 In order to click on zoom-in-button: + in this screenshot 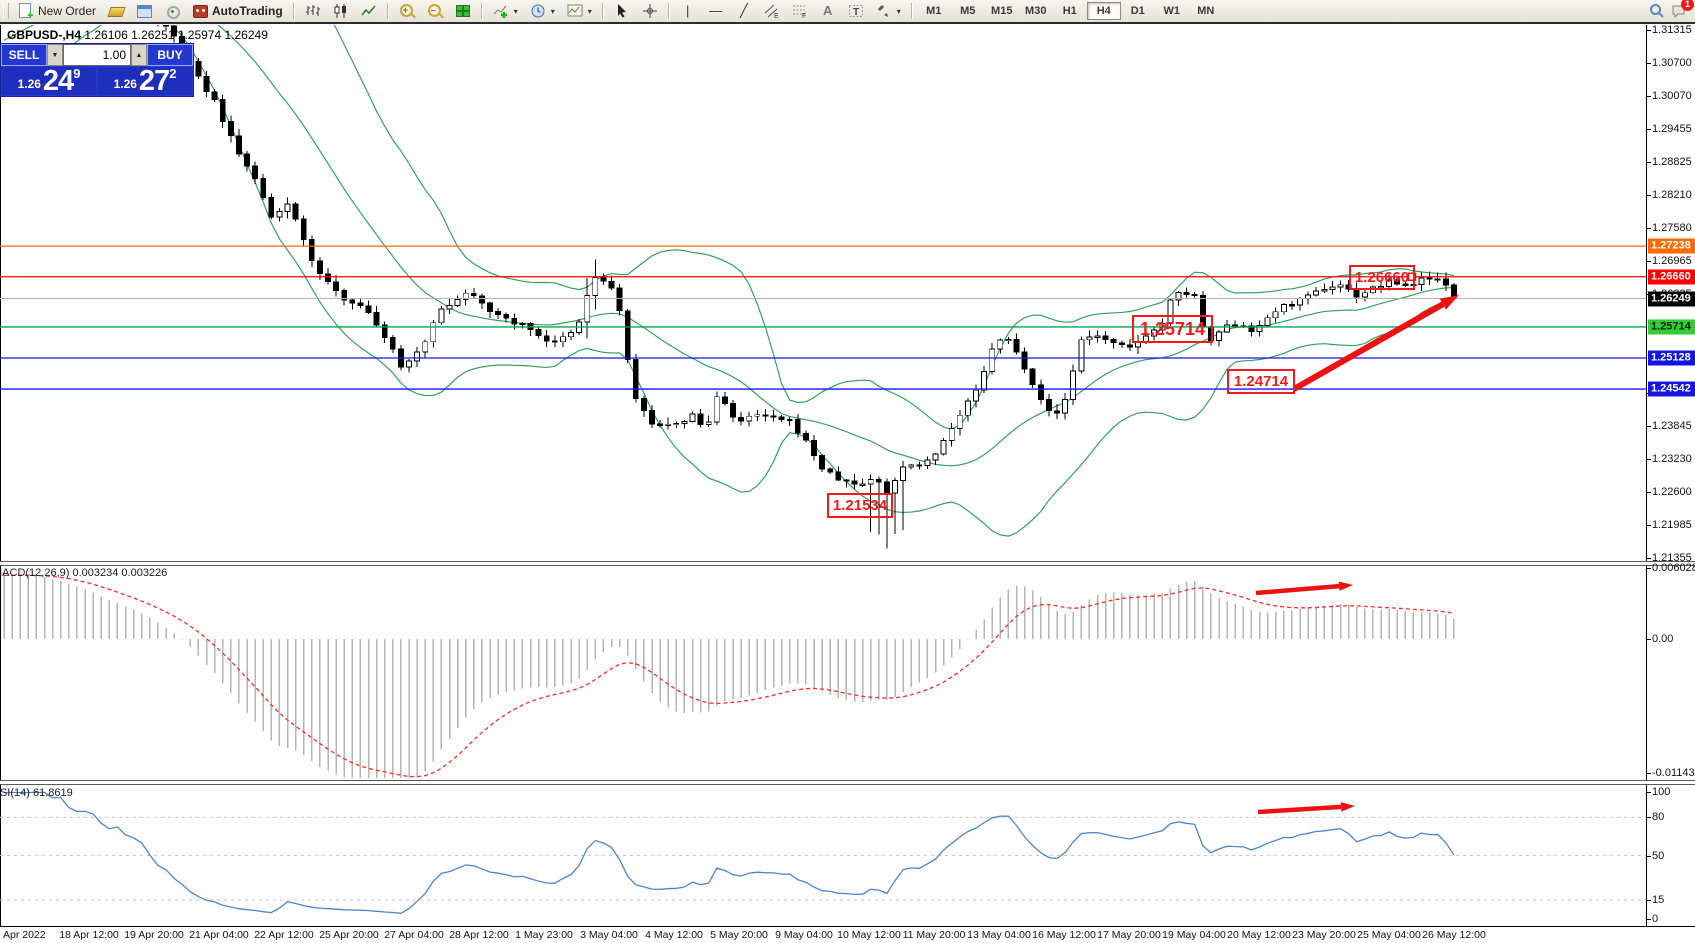, I will do `click(407, 11)`.